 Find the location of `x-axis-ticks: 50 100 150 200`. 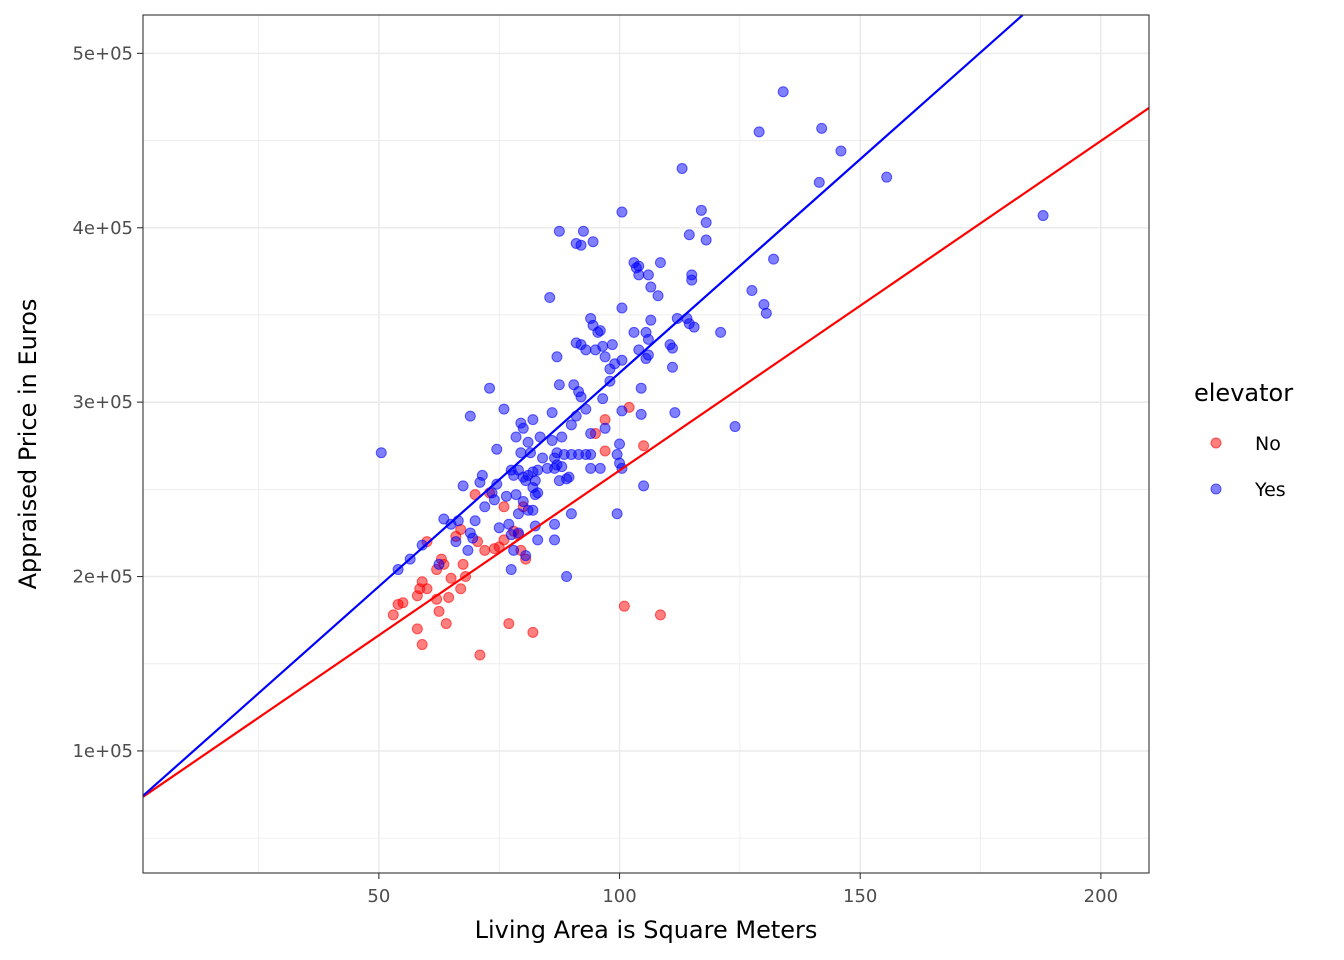

x-axis-ticks: 50 100 150 200 is located at coordinates (742, 890).